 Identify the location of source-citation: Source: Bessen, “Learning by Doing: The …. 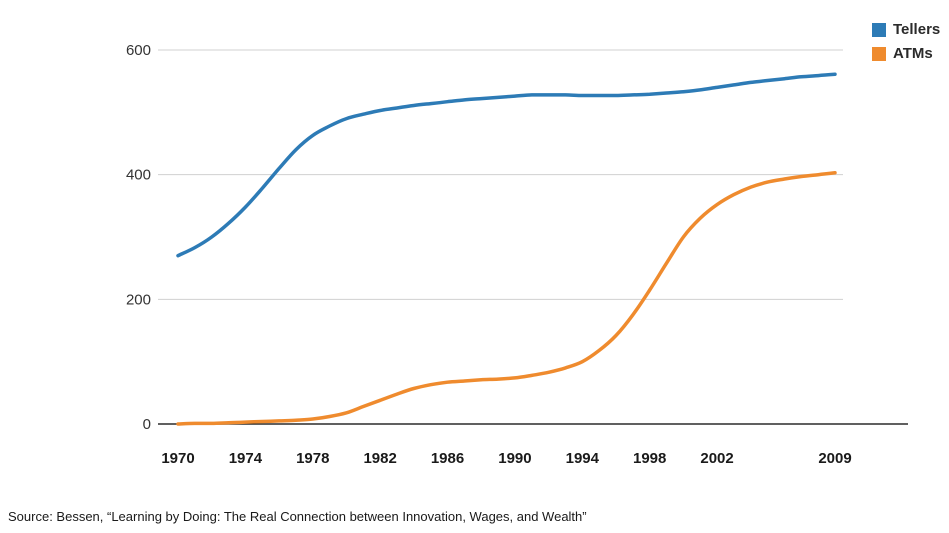
(297, 516).